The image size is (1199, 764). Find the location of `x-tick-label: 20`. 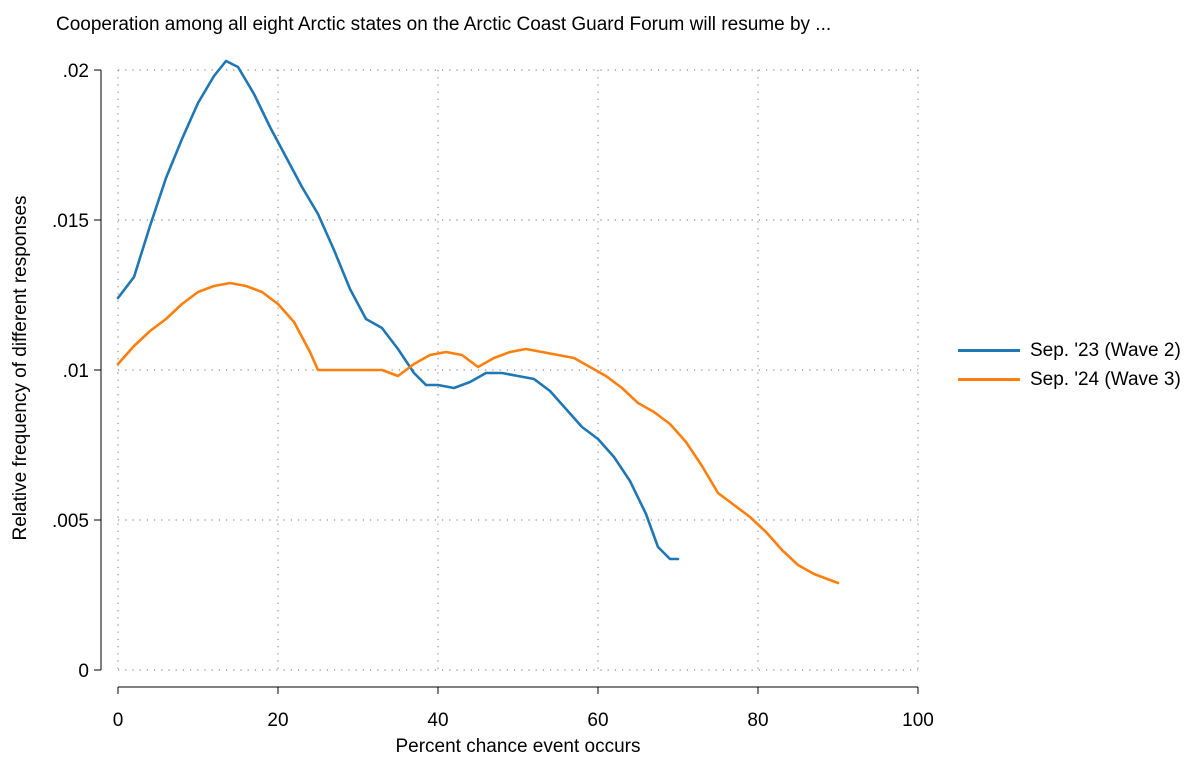

x-tick-label: 20 is located at coordinates (277, 720).